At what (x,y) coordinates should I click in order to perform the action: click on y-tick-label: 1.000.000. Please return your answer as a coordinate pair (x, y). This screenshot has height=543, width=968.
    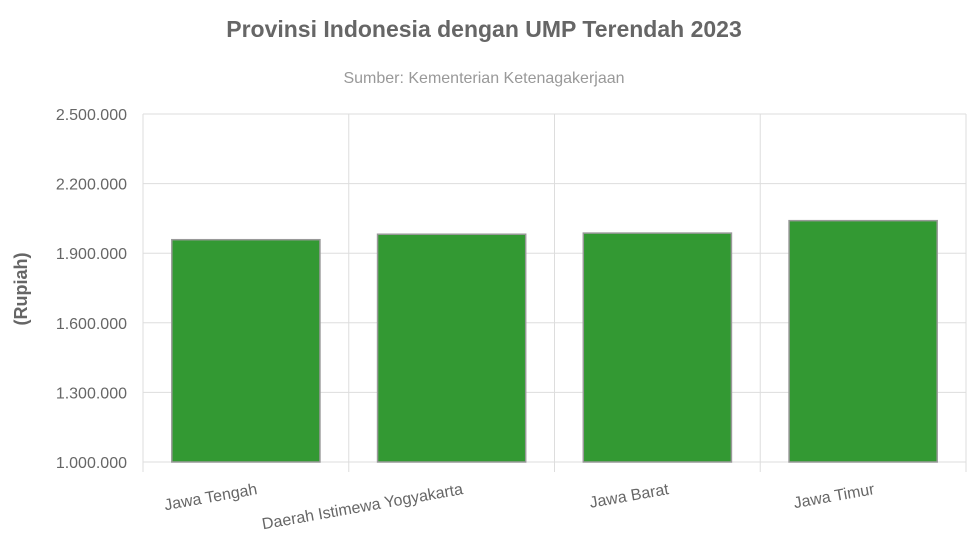
    Looking at the image, I should click on (91, 463).